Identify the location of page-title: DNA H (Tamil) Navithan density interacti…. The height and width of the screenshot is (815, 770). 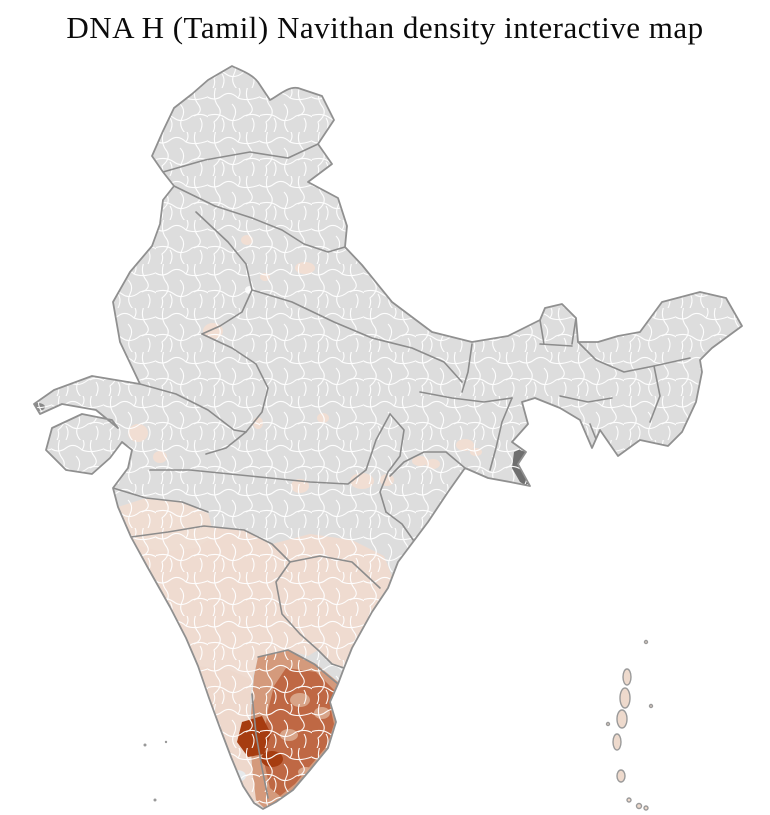
(385, 27).